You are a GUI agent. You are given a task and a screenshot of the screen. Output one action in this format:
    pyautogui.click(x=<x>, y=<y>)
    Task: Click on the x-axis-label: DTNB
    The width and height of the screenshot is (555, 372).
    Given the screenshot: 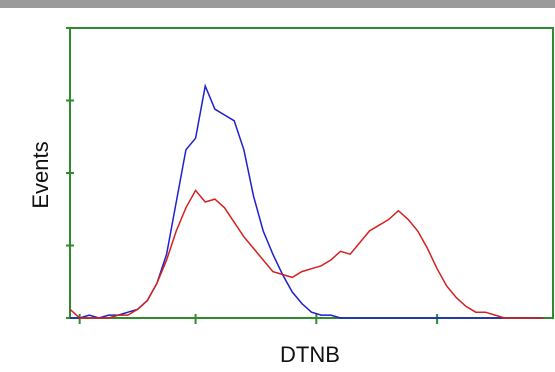 What is the action you would take?
    pyautogui.click(x=310, y=354)
    